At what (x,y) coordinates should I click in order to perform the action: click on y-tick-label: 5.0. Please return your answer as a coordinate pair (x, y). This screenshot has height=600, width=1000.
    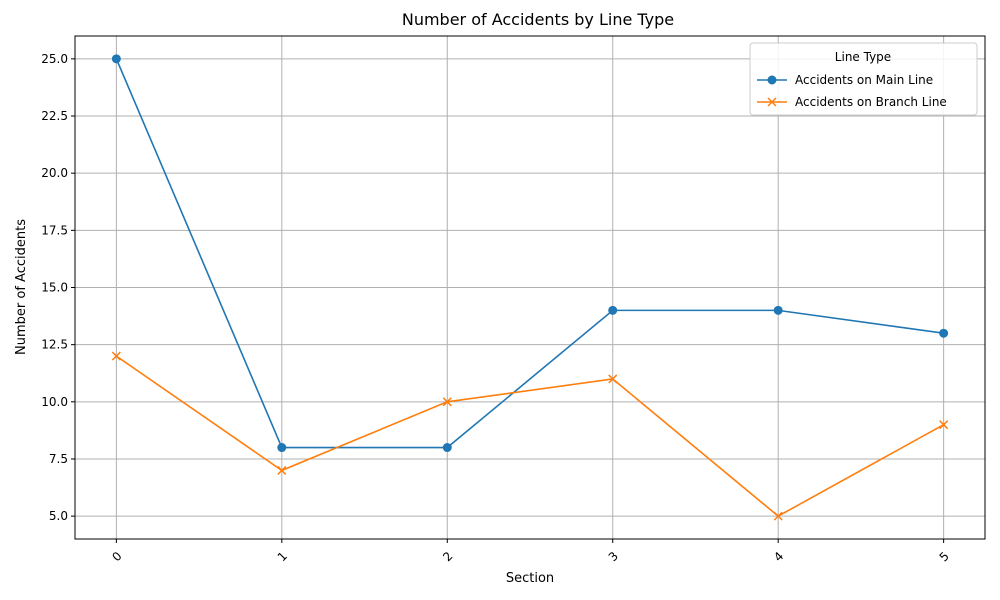
    Looking at the image, I should click on (58, 516).